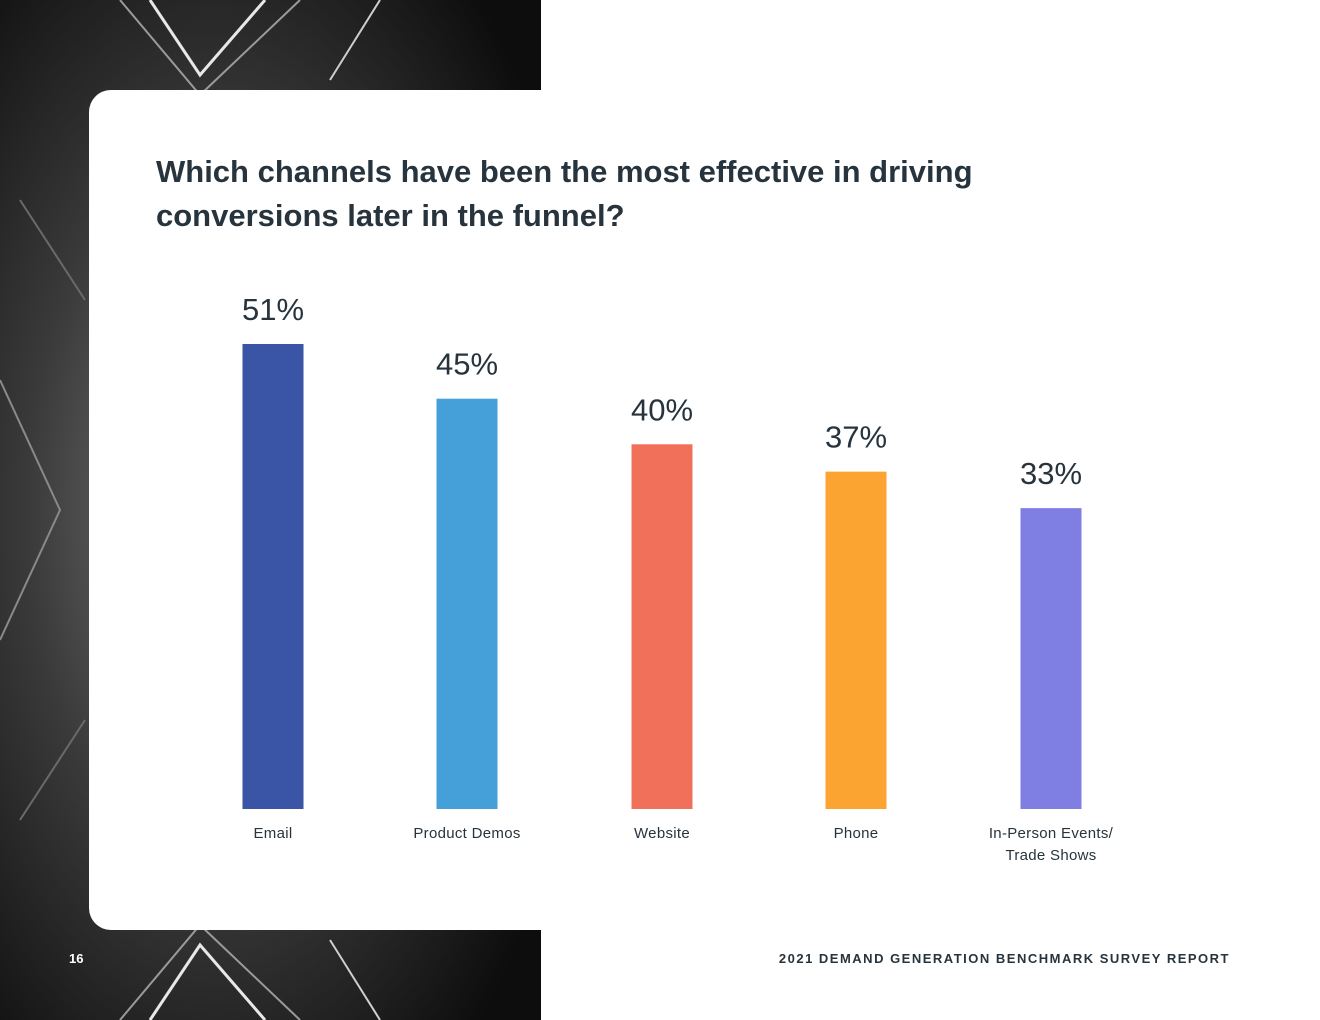 This screenshot has width=1320, height=1020. I want to click on bar-value-label-4: 33%, so click(1051, 473).